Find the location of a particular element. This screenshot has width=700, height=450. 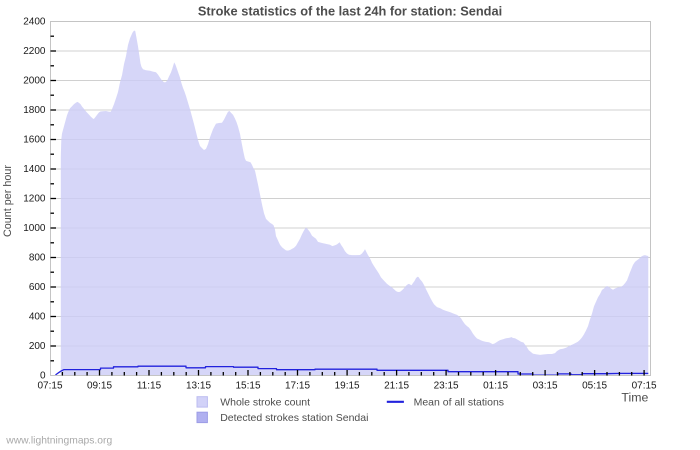

svg-text: 1400 is located at coordinates (34, 169).